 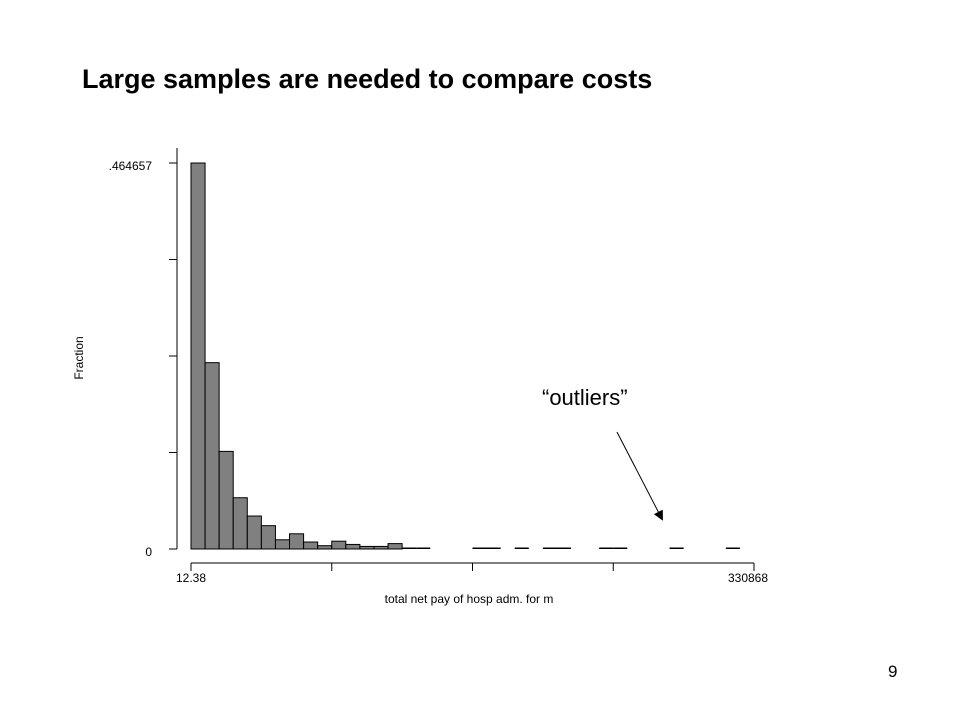 I want to click on outliers-annotation: “outliers”, so click(x=585, y=397).